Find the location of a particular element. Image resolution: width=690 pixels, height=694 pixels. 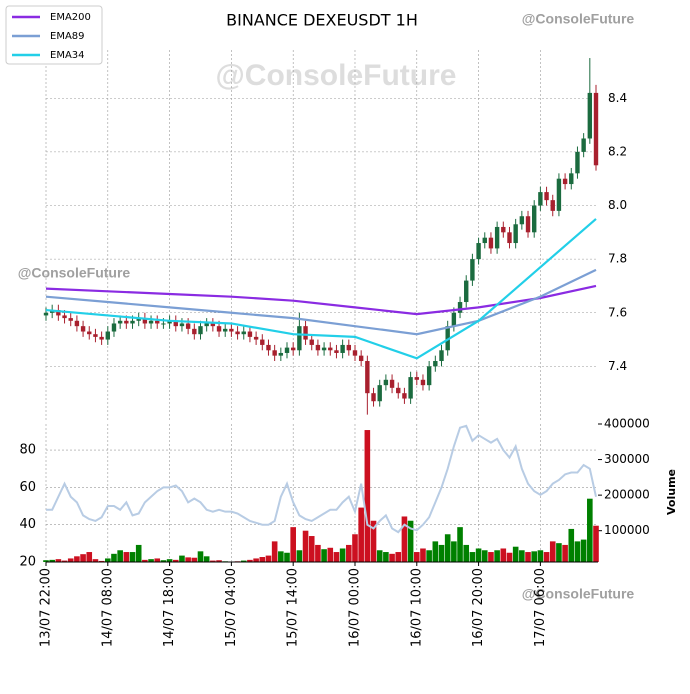

y-tick-label: 7.8 is located at coordinates (617, 259).